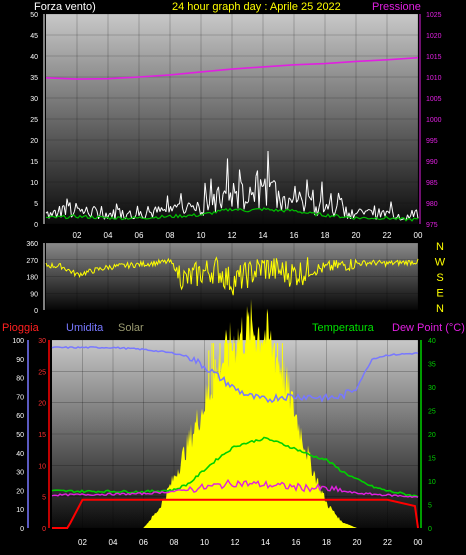 This screenshot has height=555, width=466. I want to click on rain-line, so click(235, 513).